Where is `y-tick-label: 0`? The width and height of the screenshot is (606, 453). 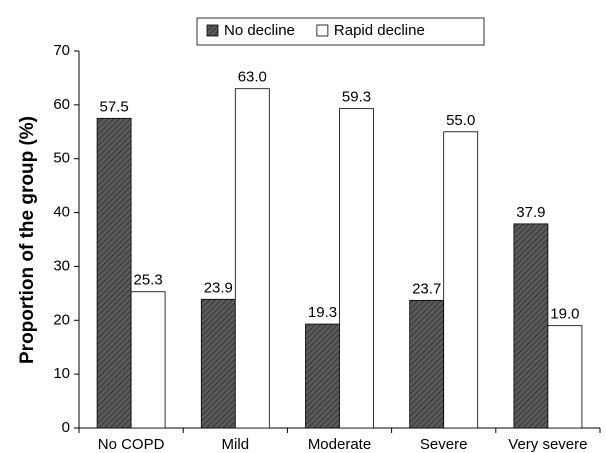 y-tick-label: 0 is located at coordinates (66, 427).